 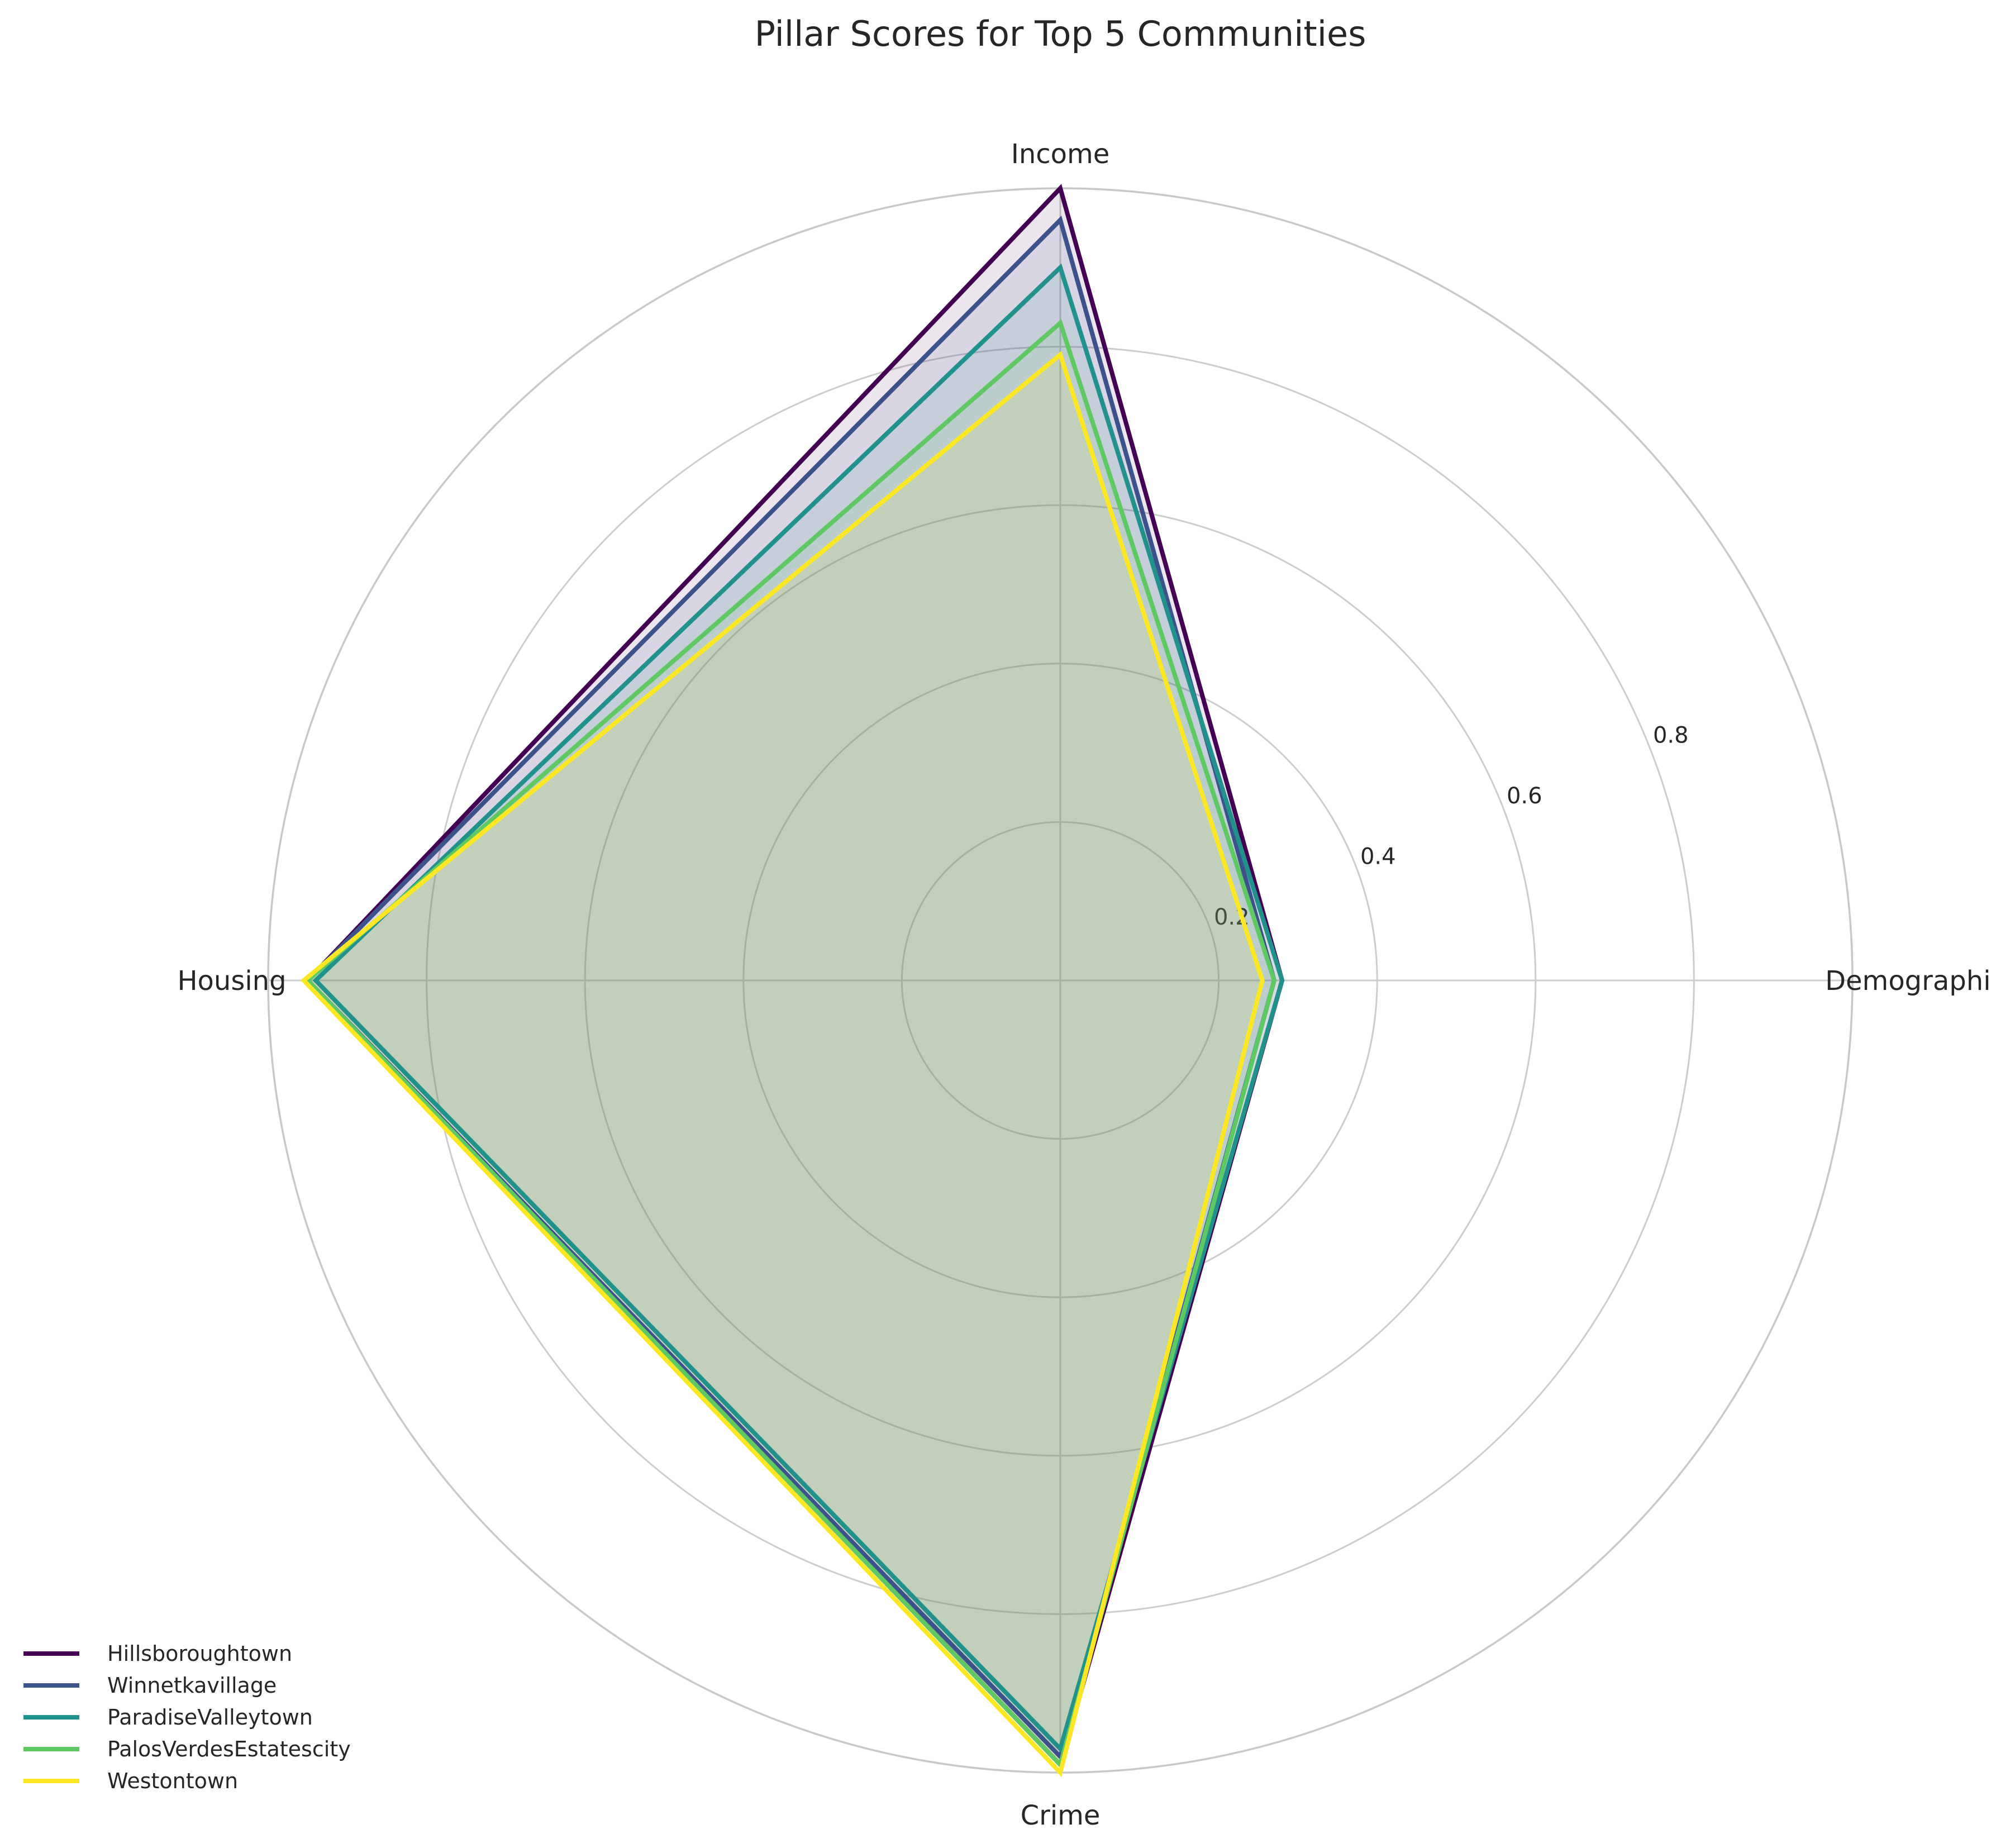 What do you see at coordinates (1908, 981) in the screenshot?
I see `axis-label-demographics: Demographics` at bounding box center [1908, 981].